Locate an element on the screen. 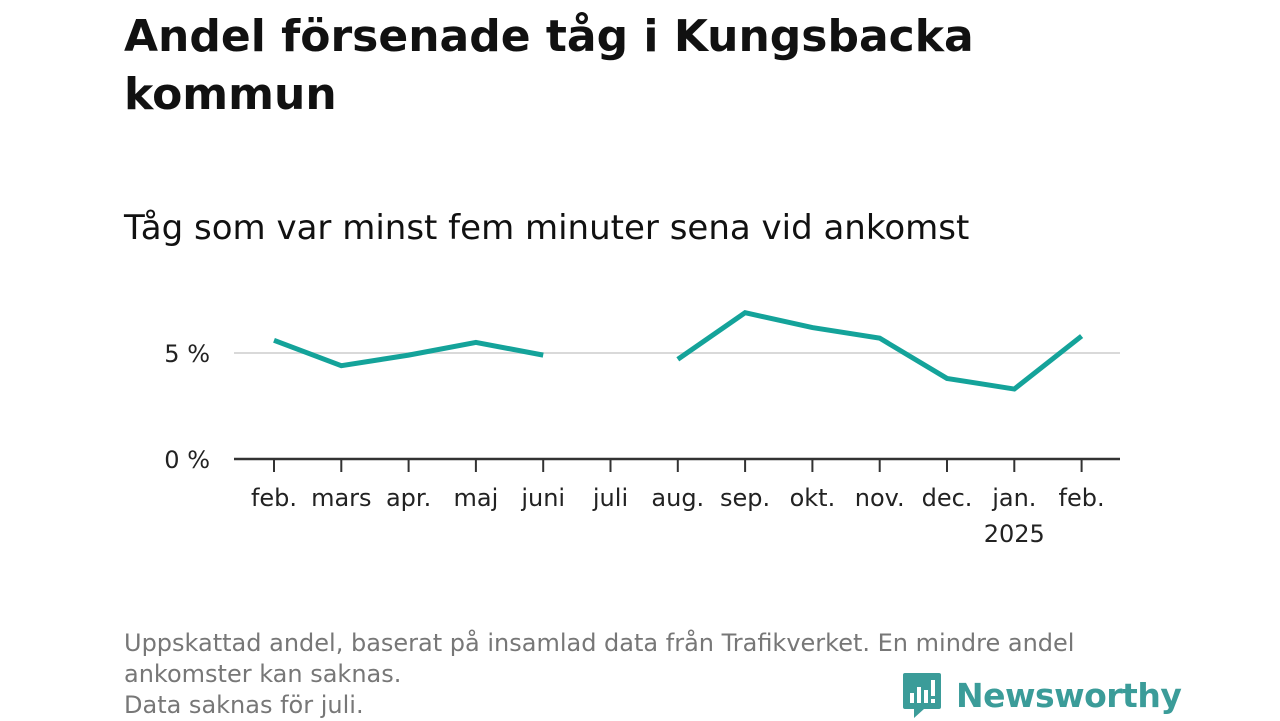  x-tick-label: okt. is located at coordinates (813, 498).